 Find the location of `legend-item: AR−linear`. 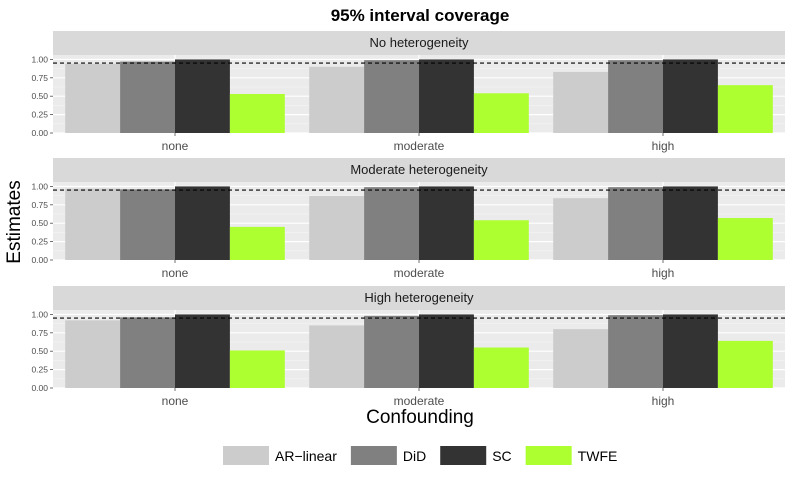

legend-item: AR−linear is located at coordinates (280, 455).